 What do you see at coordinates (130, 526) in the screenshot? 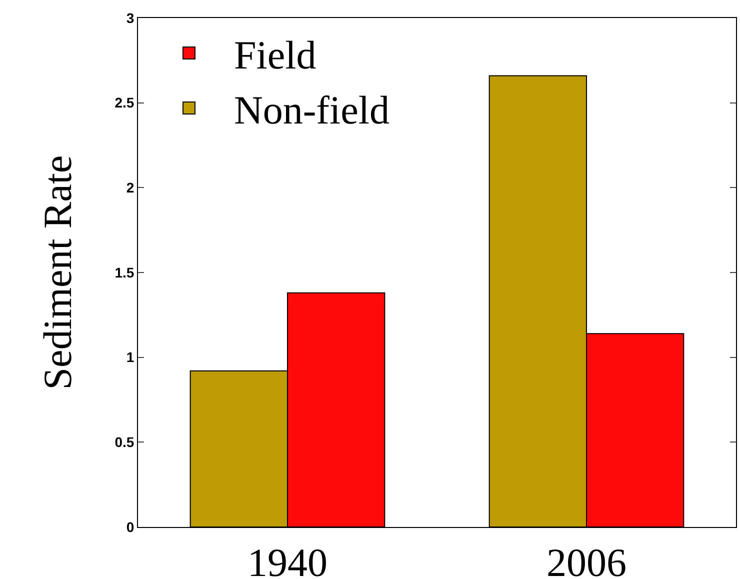
I see `y-tick-label: 0` at bounding box center [130, 526].